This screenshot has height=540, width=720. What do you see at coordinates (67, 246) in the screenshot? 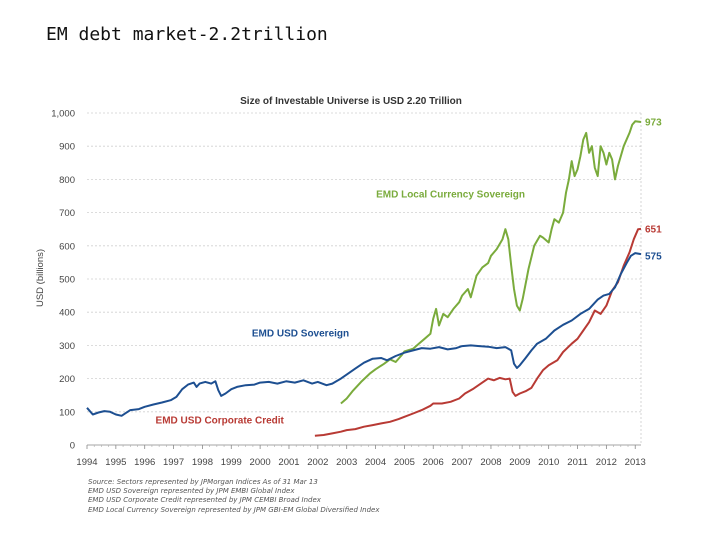
I see `y-tick-label: 600` at bounding box center [67, 246].